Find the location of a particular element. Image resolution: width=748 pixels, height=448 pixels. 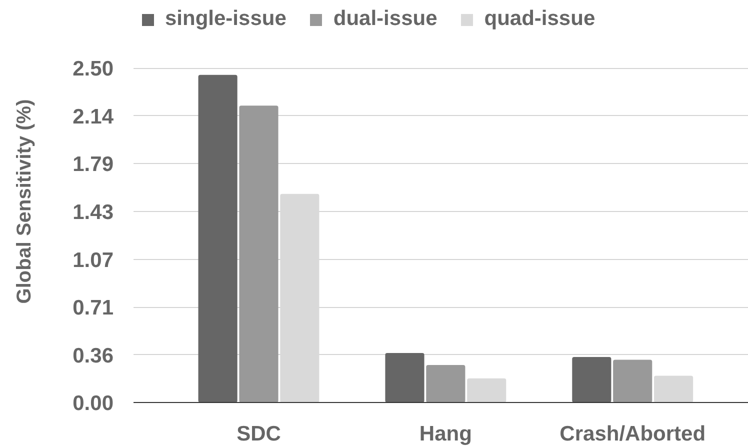

y-tick-label: 2.50 is located at coordinates (93, 69).